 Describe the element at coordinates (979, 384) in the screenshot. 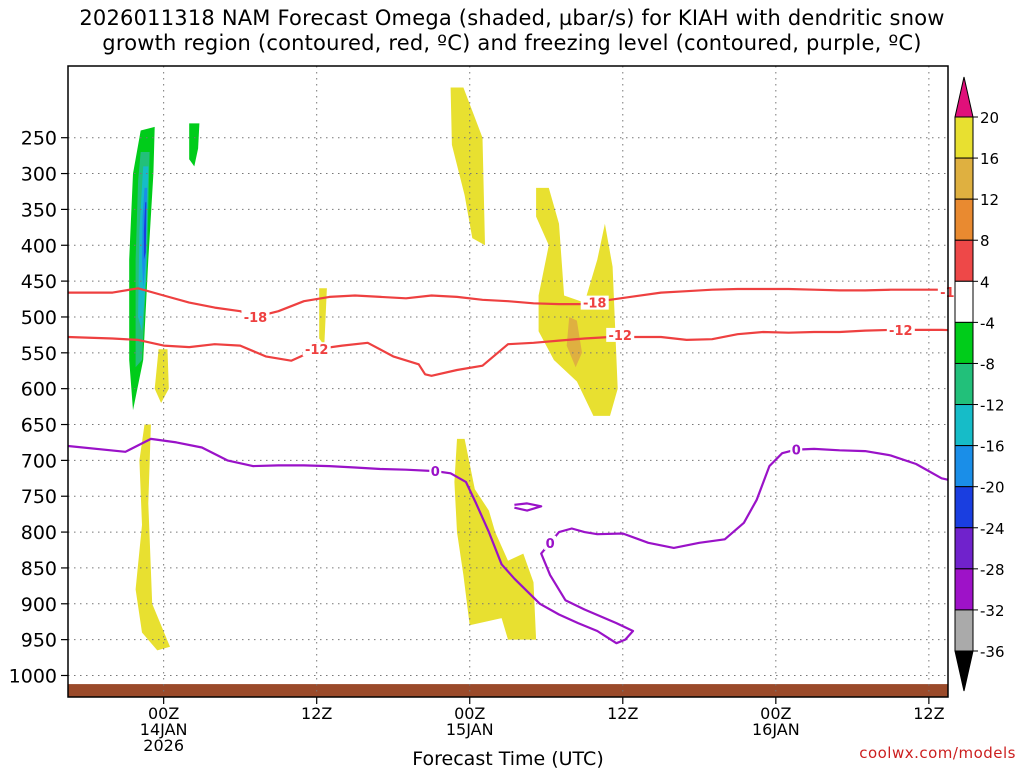

I see `colorbar: 20 16 12 8 4 -4 -8 -12 -16 -20 -24 -28 -32 -36` at that location.